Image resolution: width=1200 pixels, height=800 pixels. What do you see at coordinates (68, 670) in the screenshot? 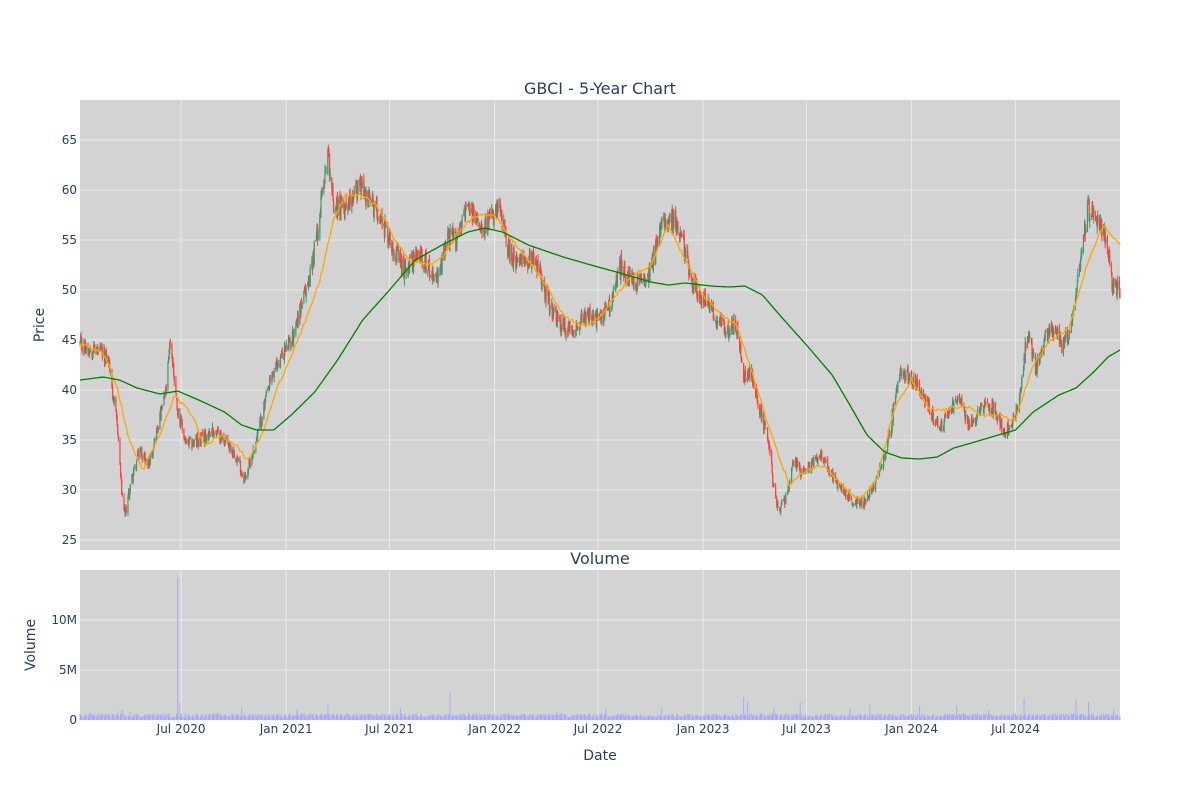
I see `volume-tick-label: 5M` at bounding box center [68, 670].